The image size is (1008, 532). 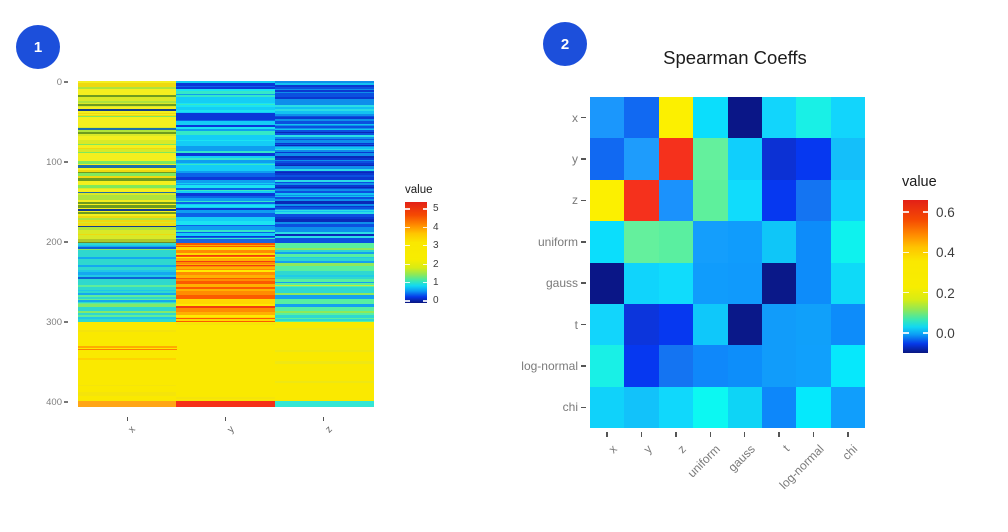 What do you see at coordinates (813, 200) in the screenshot?
I see `hm2-cell-z-log-normal` at bounding box center [813, 200].